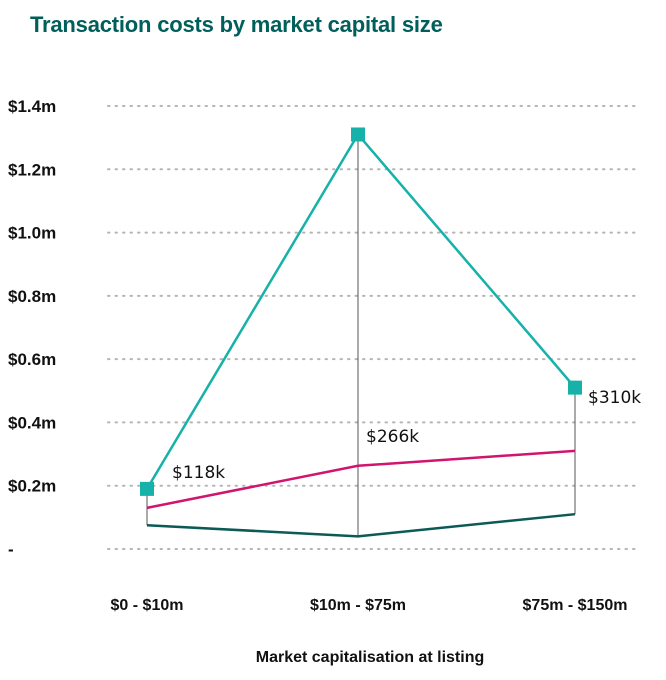  What do you see at coordinates (614, 398) in the screenshot?
I see `data-label: $310k` at bounding box center [614, 398].